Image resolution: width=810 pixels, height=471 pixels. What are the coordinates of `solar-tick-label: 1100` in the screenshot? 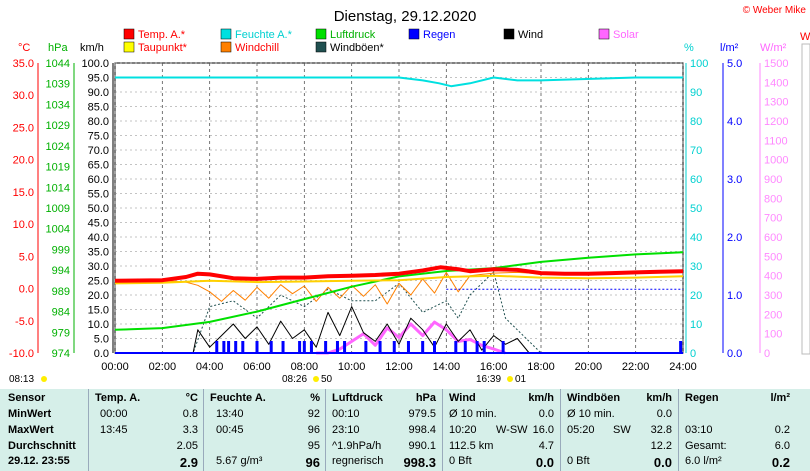 It's located at (776, 141).